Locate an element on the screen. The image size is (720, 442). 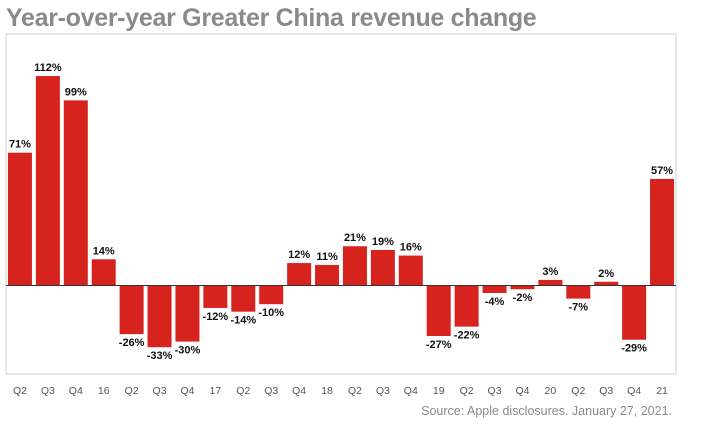
value-label: 99% is located at coordinates (76, 92).